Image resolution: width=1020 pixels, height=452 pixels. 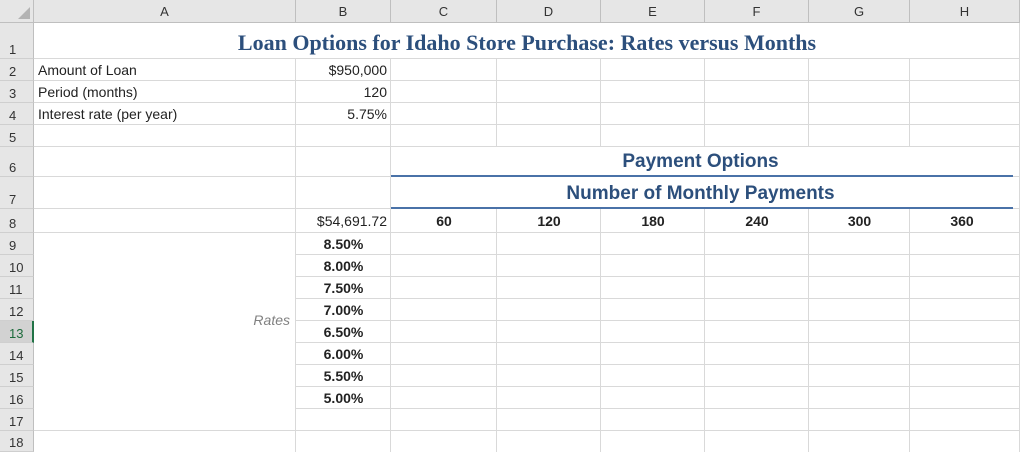 What do you see at coordinates (17, 70) in the screenshot?
I see `row-header-2: 2` at bounding box center [17, 70].